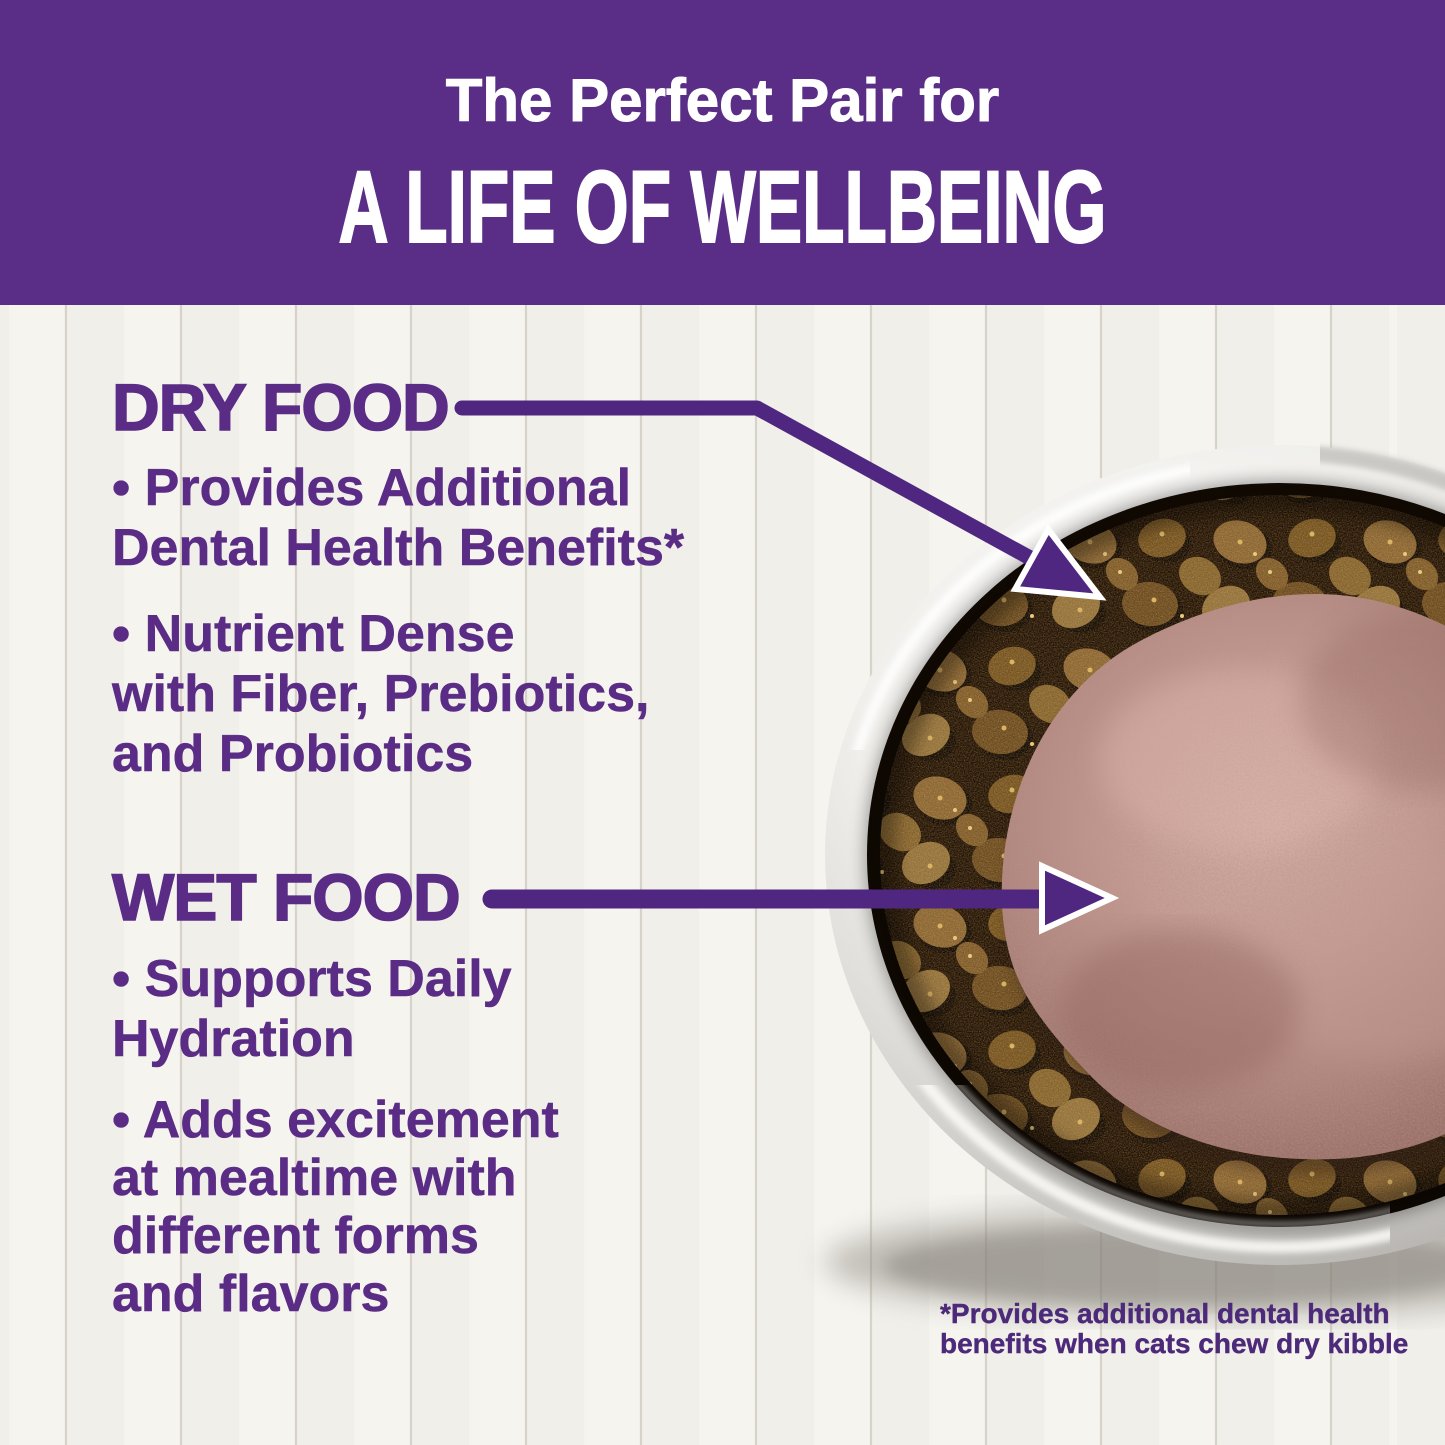 The width and height of the screenshot is (1445, 1445). Describe the element at coordinates (295, 1236) in the screenshot. I see `bullet-line: different forms` at that location.